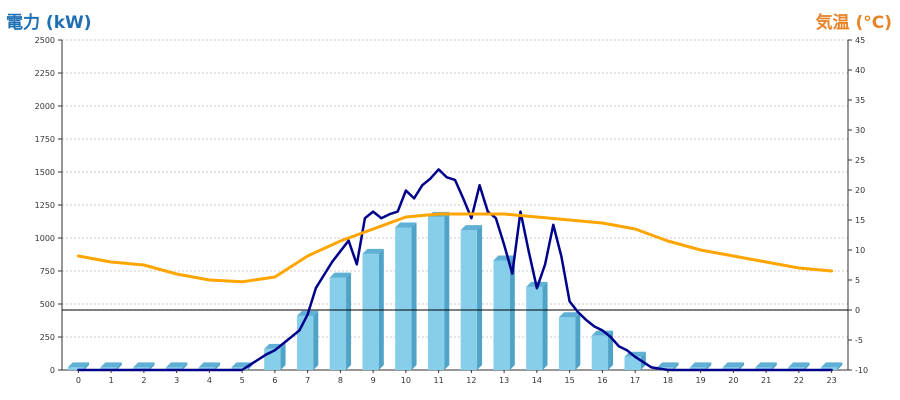 Image resolution: width=900 pixels, height=400 pixels. What do you see at coordinates (860, 190) in the screenshot?
I see `right-tick-label: 20` at bounding box center [860, 190].